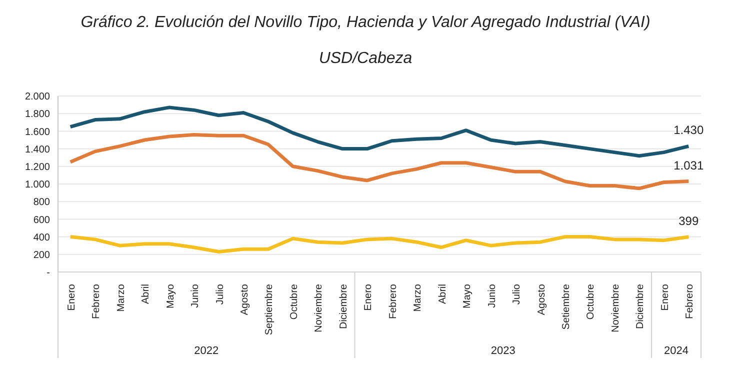 This screenshot has width=735, height=372. I want to click on y-tick-label: 800, so click(41, 202).